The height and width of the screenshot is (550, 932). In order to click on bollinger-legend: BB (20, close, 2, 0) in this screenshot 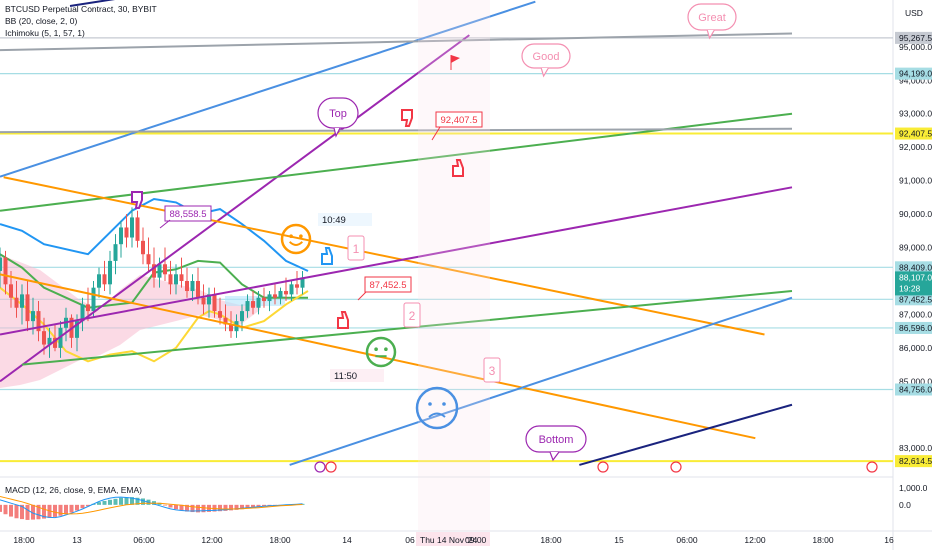, I will do `click(41, 21)`.